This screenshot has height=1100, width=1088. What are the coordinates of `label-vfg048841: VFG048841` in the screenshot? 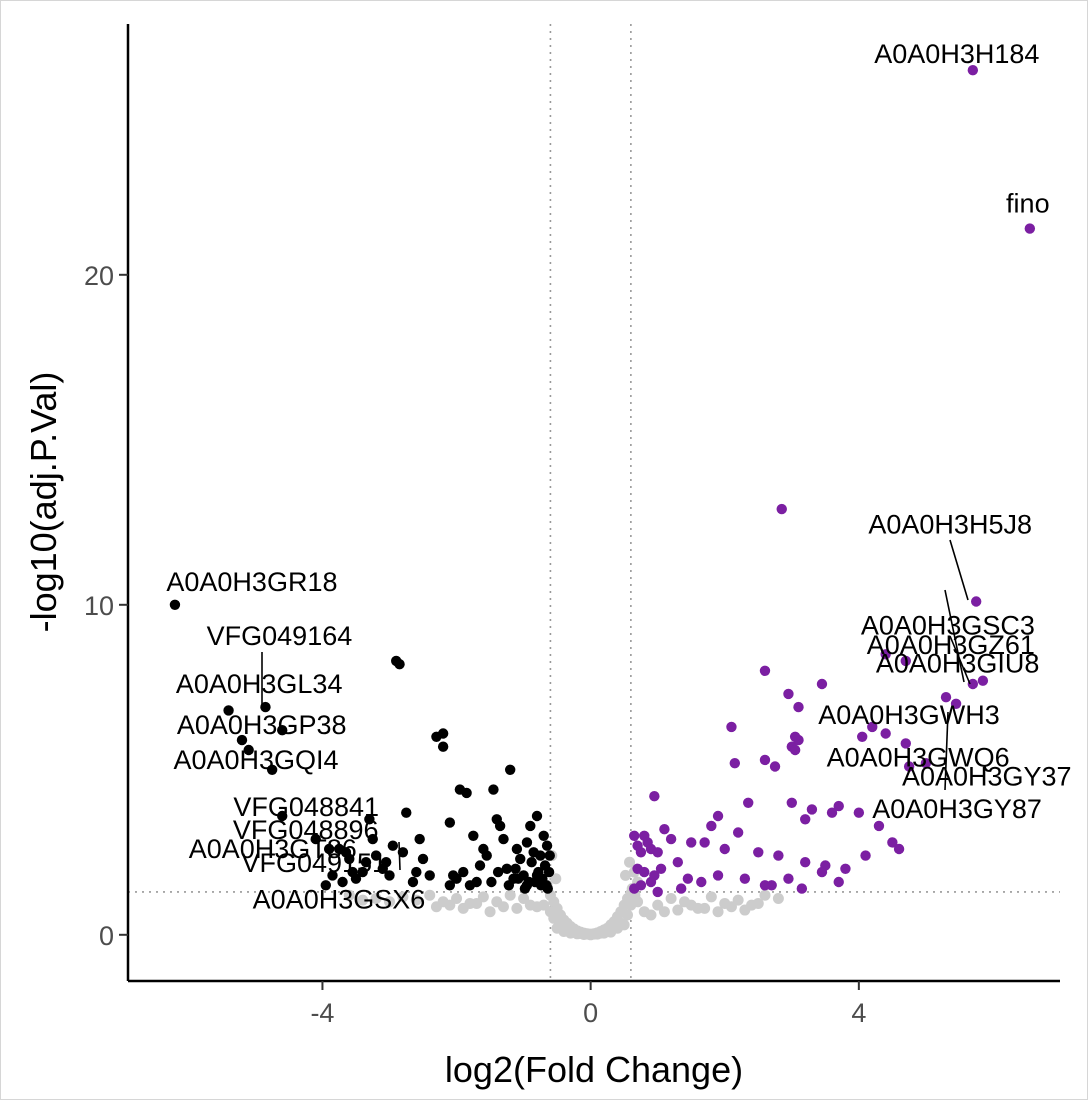 It's located at (306, 807).